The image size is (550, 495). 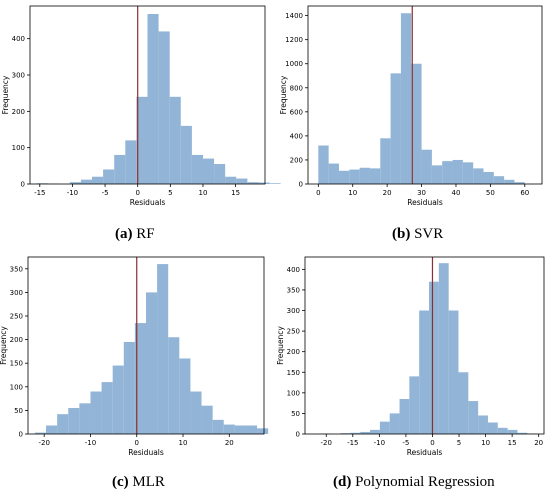 What do you see at coordinates (296, 112) in the screenshot?
I see `svr-y-tick-label: 600` at bounding box center [296, 112].